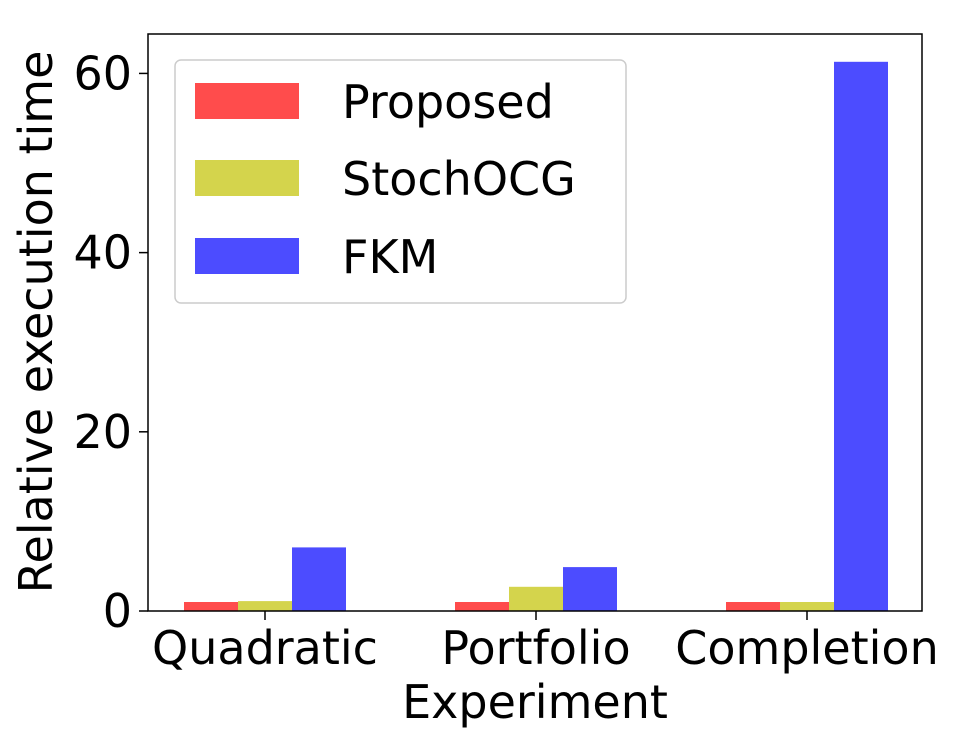 The image size is (969, 748). What do you see at coordinates (110, 342) in the screenshot?
I see `y-axis: 0 20 40 60` at bounding box center [110, 342].